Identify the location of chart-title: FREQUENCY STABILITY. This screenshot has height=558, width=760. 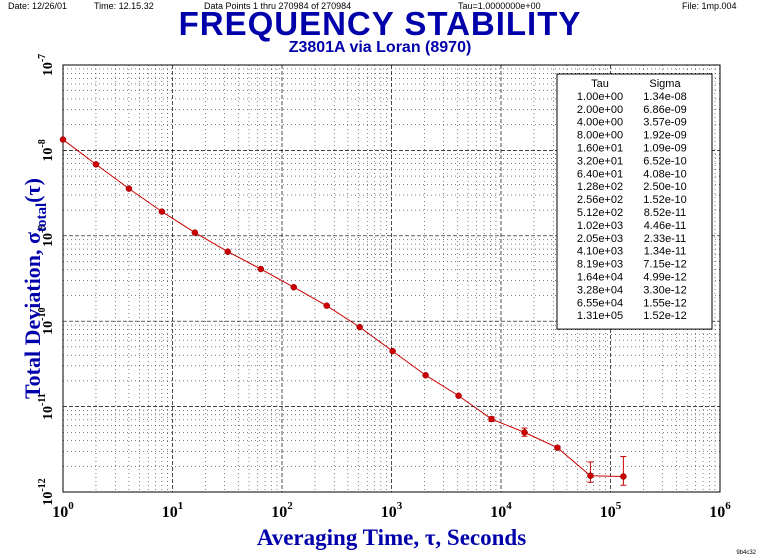
(380, 23).